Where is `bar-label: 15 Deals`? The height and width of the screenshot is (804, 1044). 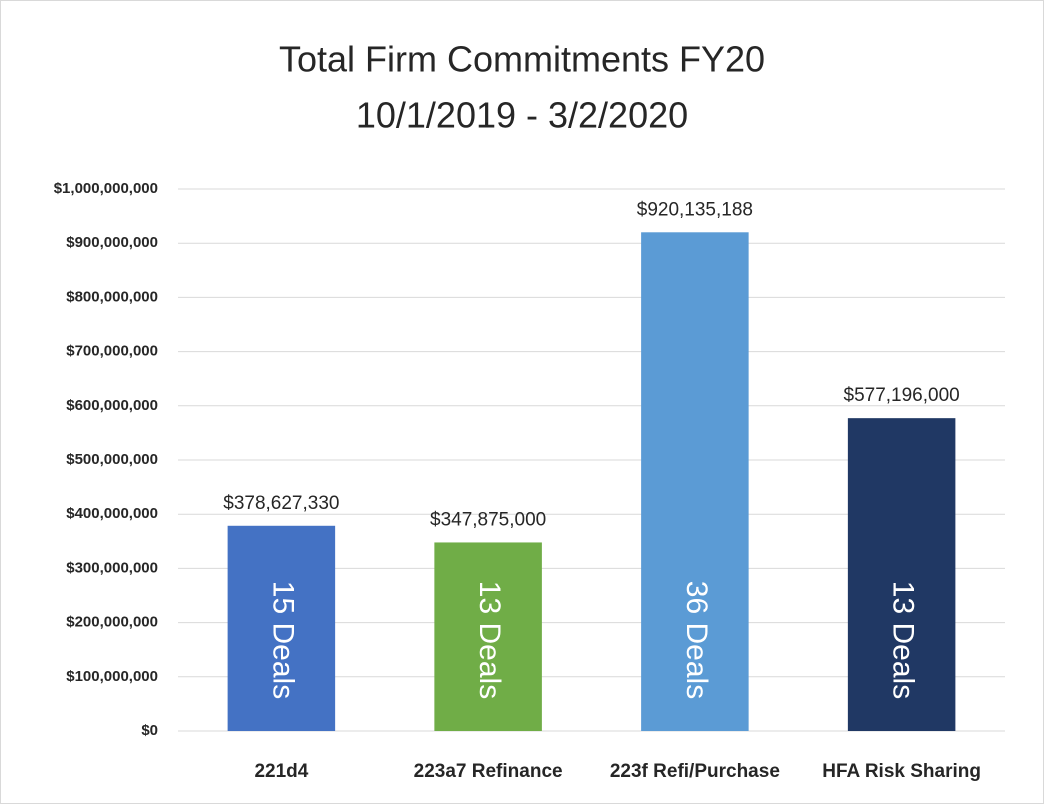
bar-label: 15 Deals is located at coordinates (282, 640).